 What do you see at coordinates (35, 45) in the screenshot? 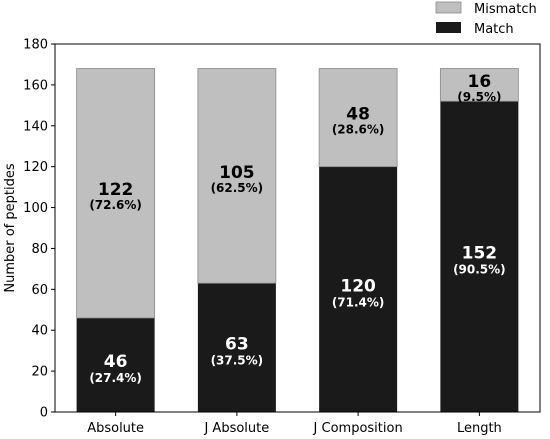
I see `y-tick-label-9: 180` at bounding box center [35, 45].